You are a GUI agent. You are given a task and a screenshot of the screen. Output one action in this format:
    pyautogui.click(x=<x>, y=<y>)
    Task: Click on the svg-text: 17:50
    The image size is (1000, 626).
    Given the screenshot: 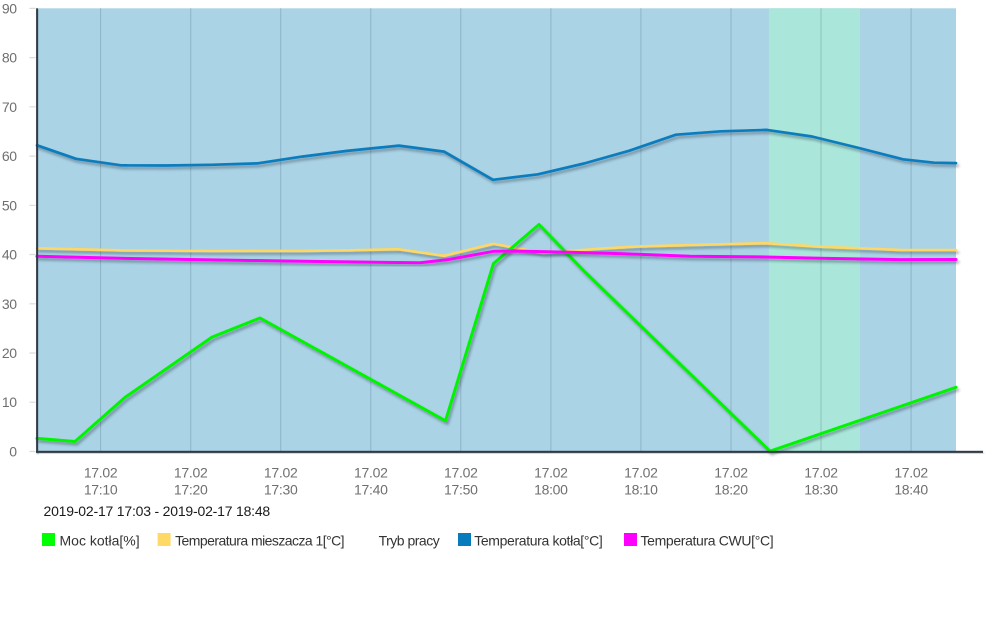 What is the action you would take?
    pyautogui.click(x=461, y=490)
    